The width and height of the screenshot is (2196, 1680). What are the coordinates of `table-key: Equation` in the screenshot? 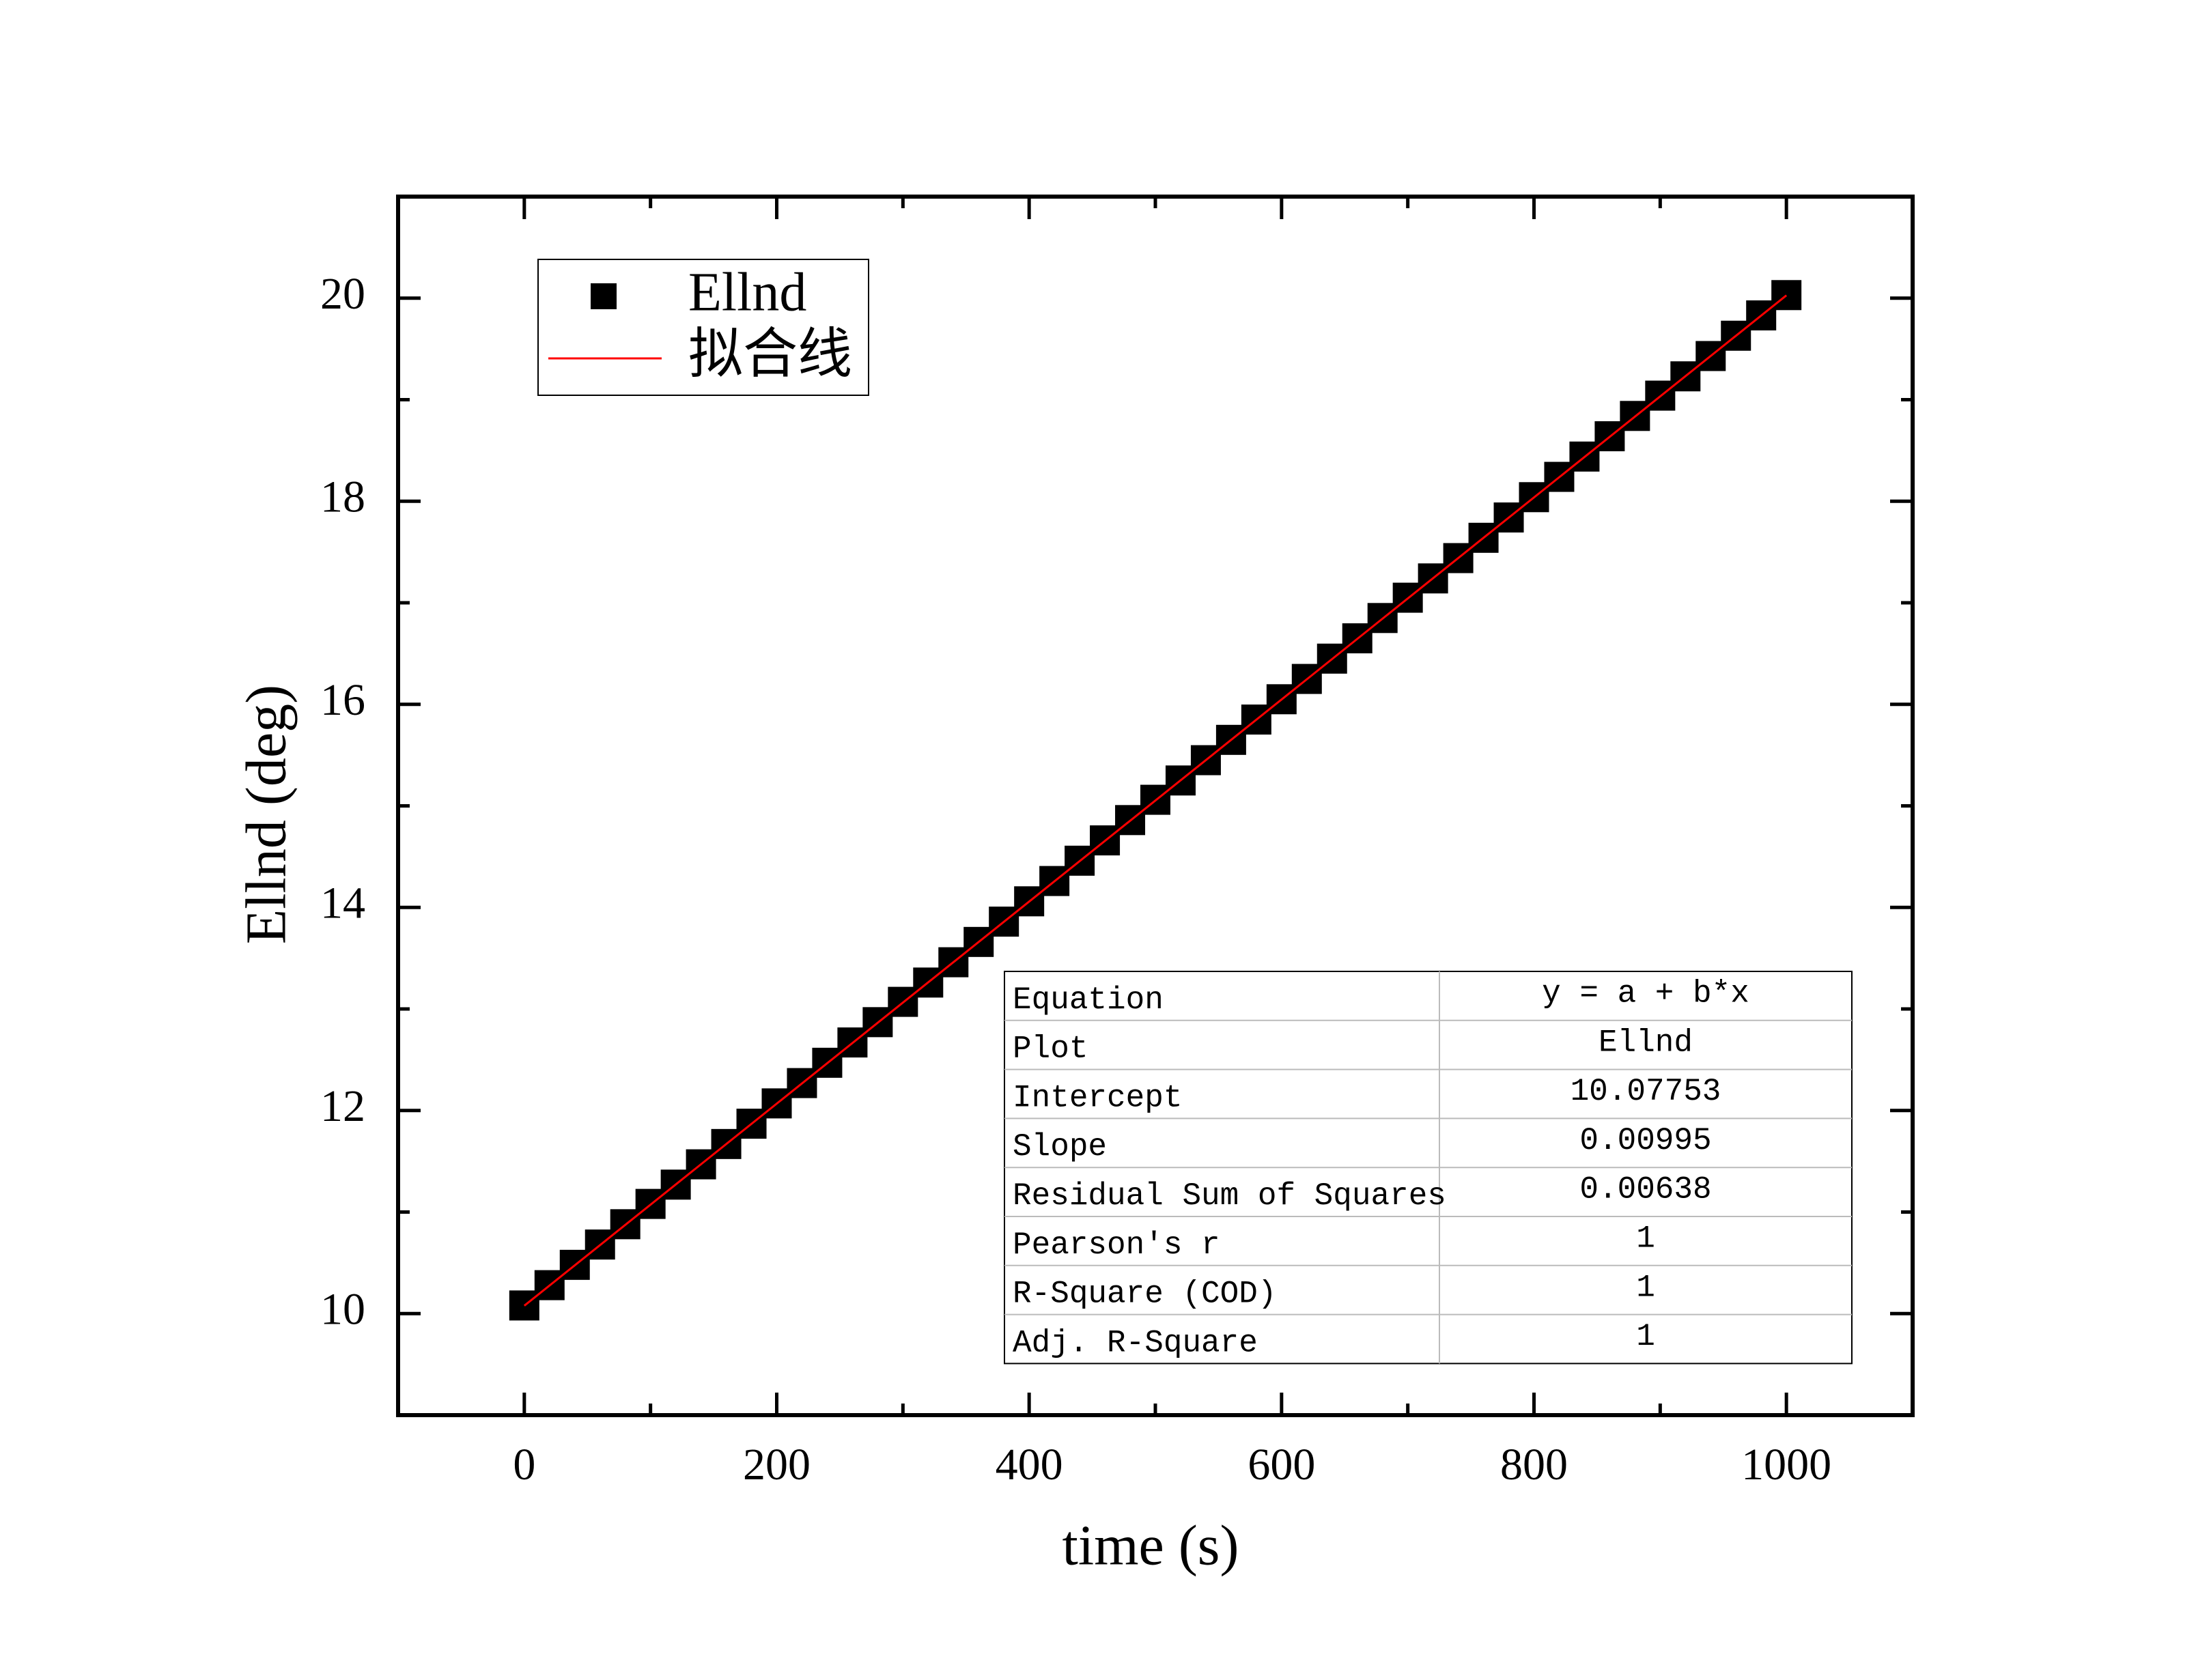 It's located at (1089, 1000).